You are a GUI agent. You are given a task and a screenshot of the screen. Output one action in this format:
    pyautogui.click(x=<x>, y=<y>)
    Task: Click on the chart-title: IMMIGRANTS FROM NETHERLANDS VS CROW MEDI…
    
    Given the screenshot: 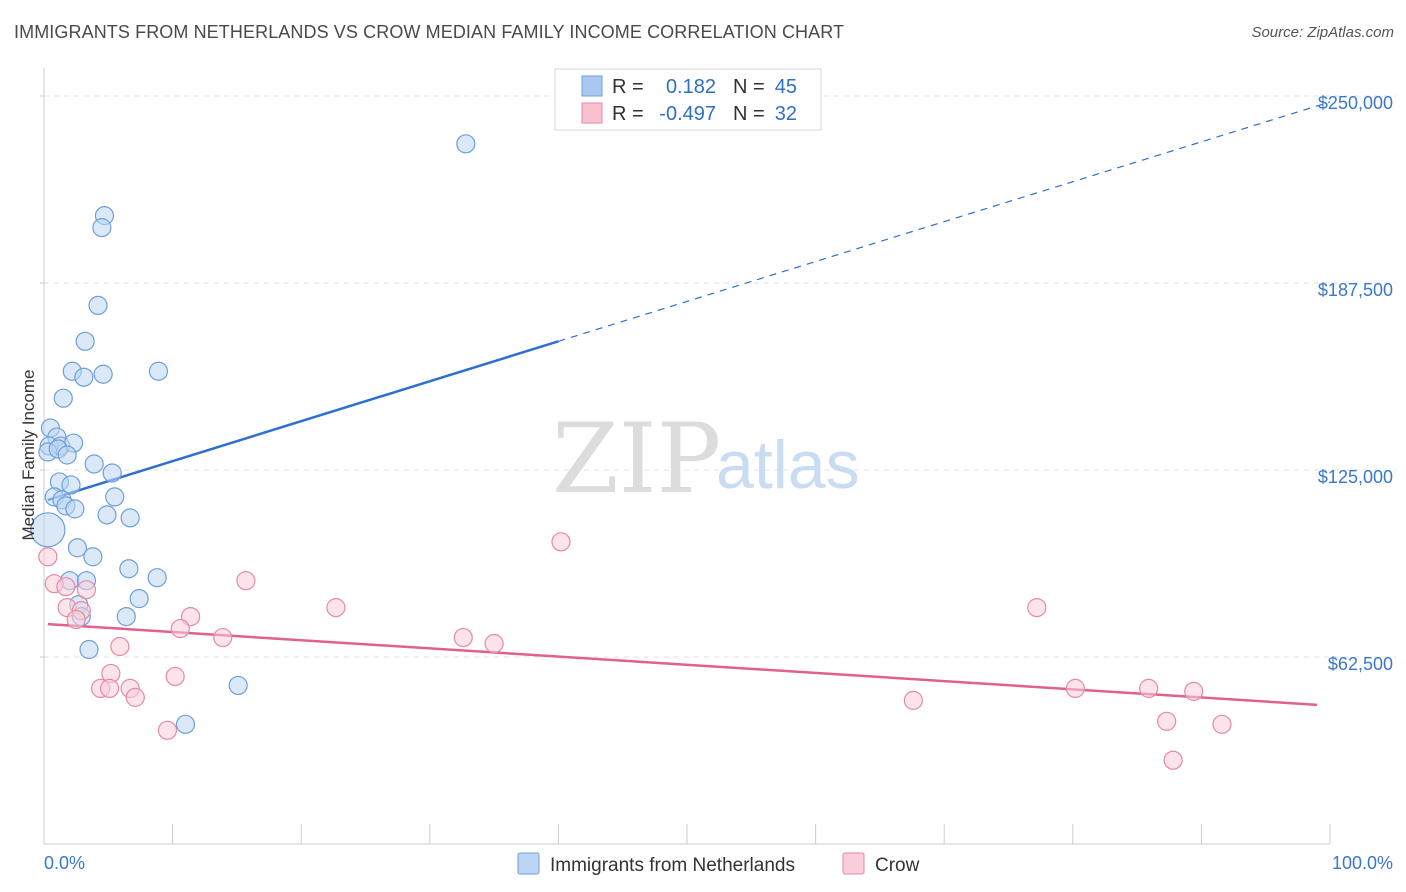 What is the action you would take?
    pyautogui.click(x=429, y=32)
    